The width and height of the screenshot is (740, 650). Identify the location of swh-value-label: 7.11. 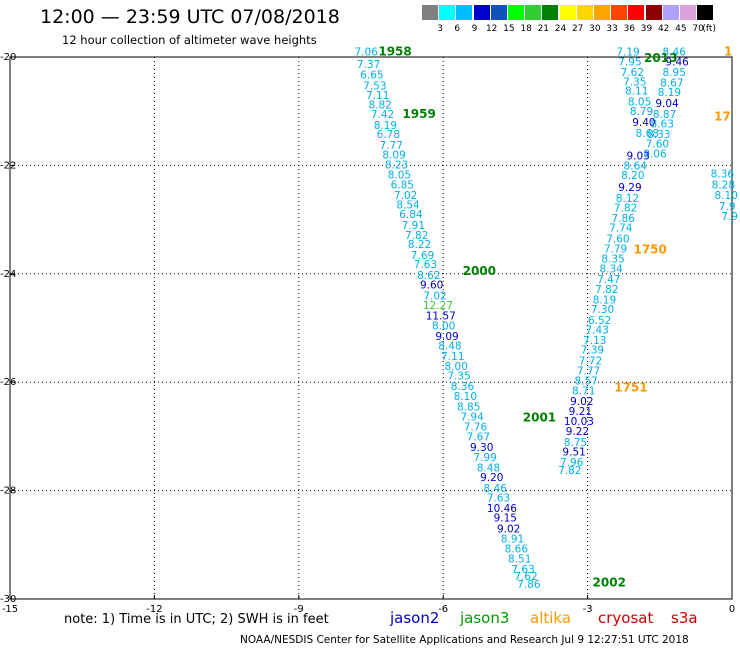
(377, 96).